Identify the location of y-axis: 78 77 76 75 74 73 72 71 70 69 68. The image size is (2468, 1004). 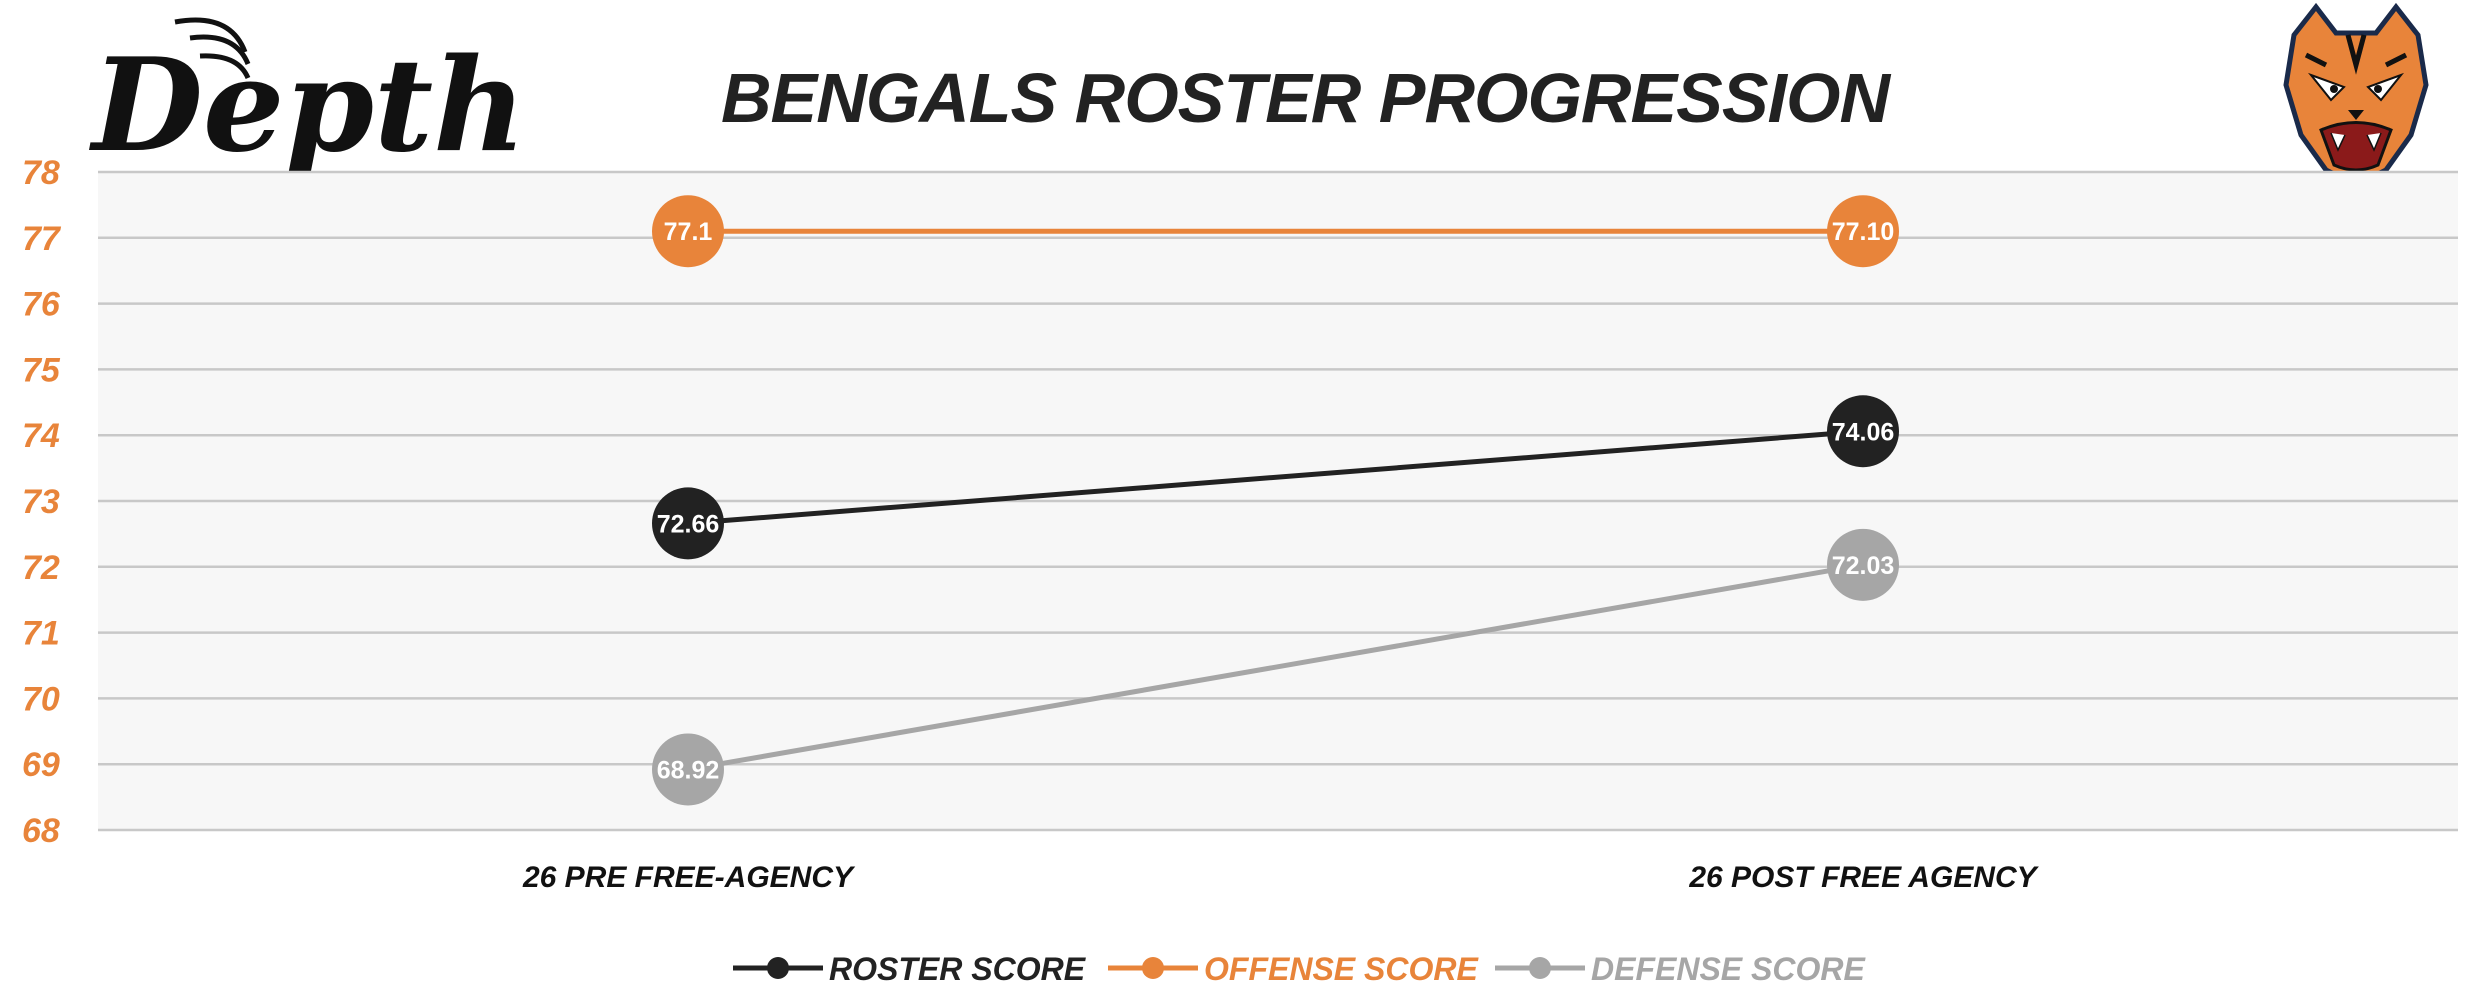
(42, 502).